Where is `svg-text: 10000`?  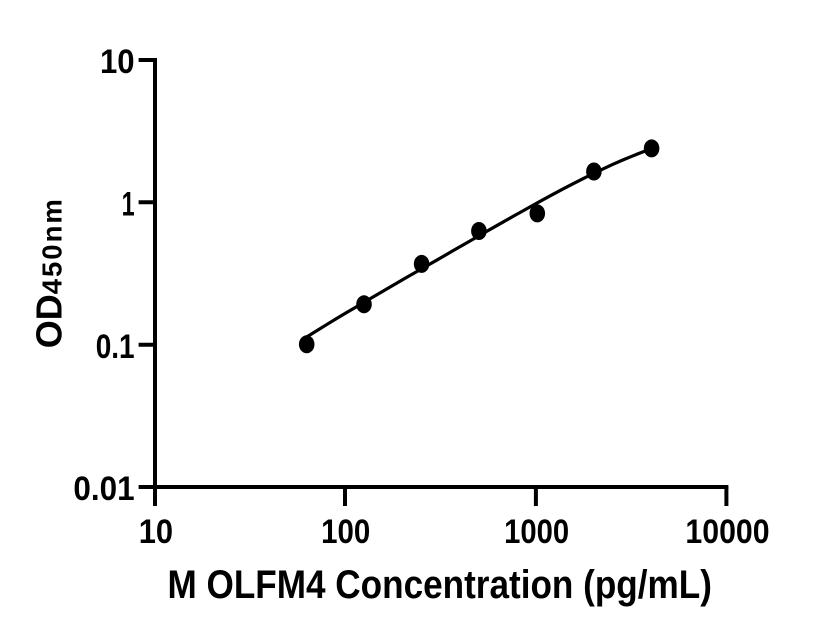
svg-text: 10000 is located at coordinates (727, 532).